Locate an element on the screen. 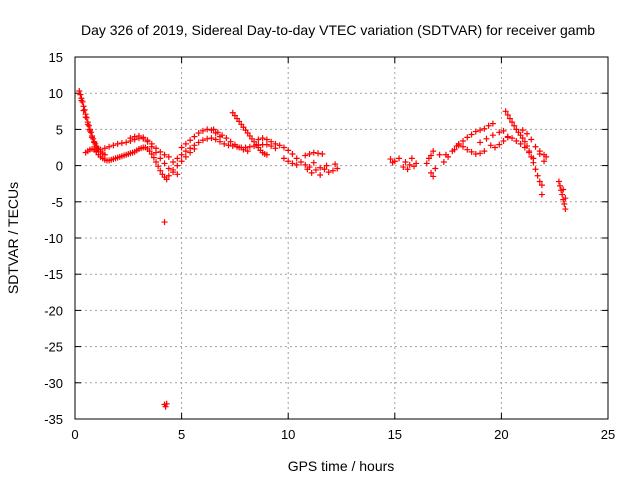 This screenshot has width=640, height=480. x-tick-label: 0 is located at coordinates (74, 434).